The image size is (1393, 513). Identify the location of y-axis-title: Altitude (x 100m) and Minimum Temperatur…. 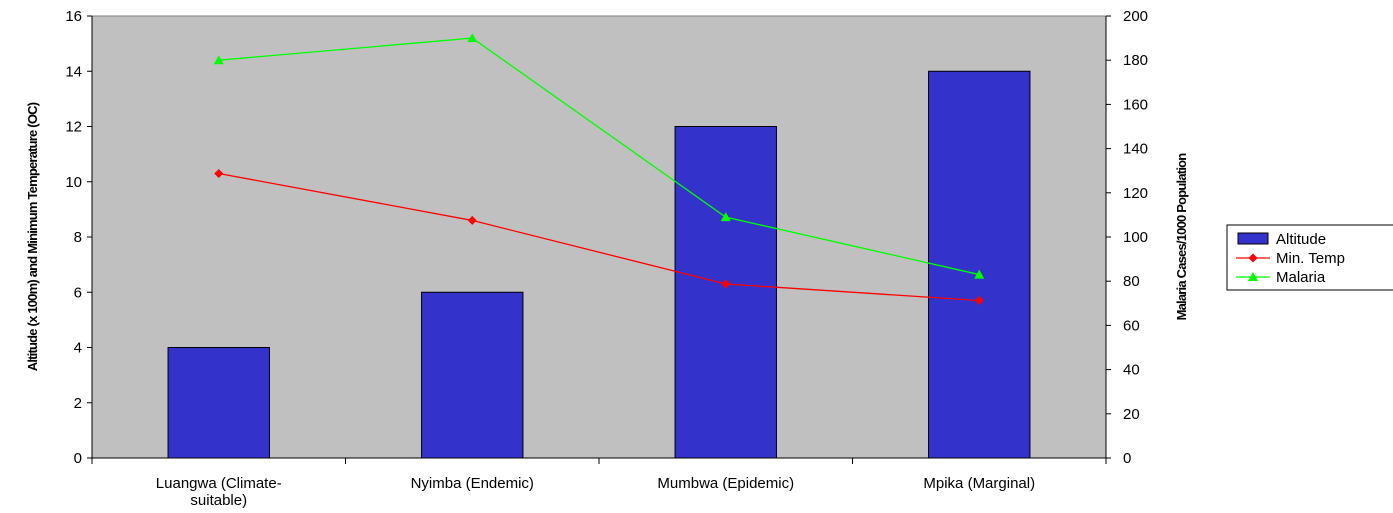
(32, 236).